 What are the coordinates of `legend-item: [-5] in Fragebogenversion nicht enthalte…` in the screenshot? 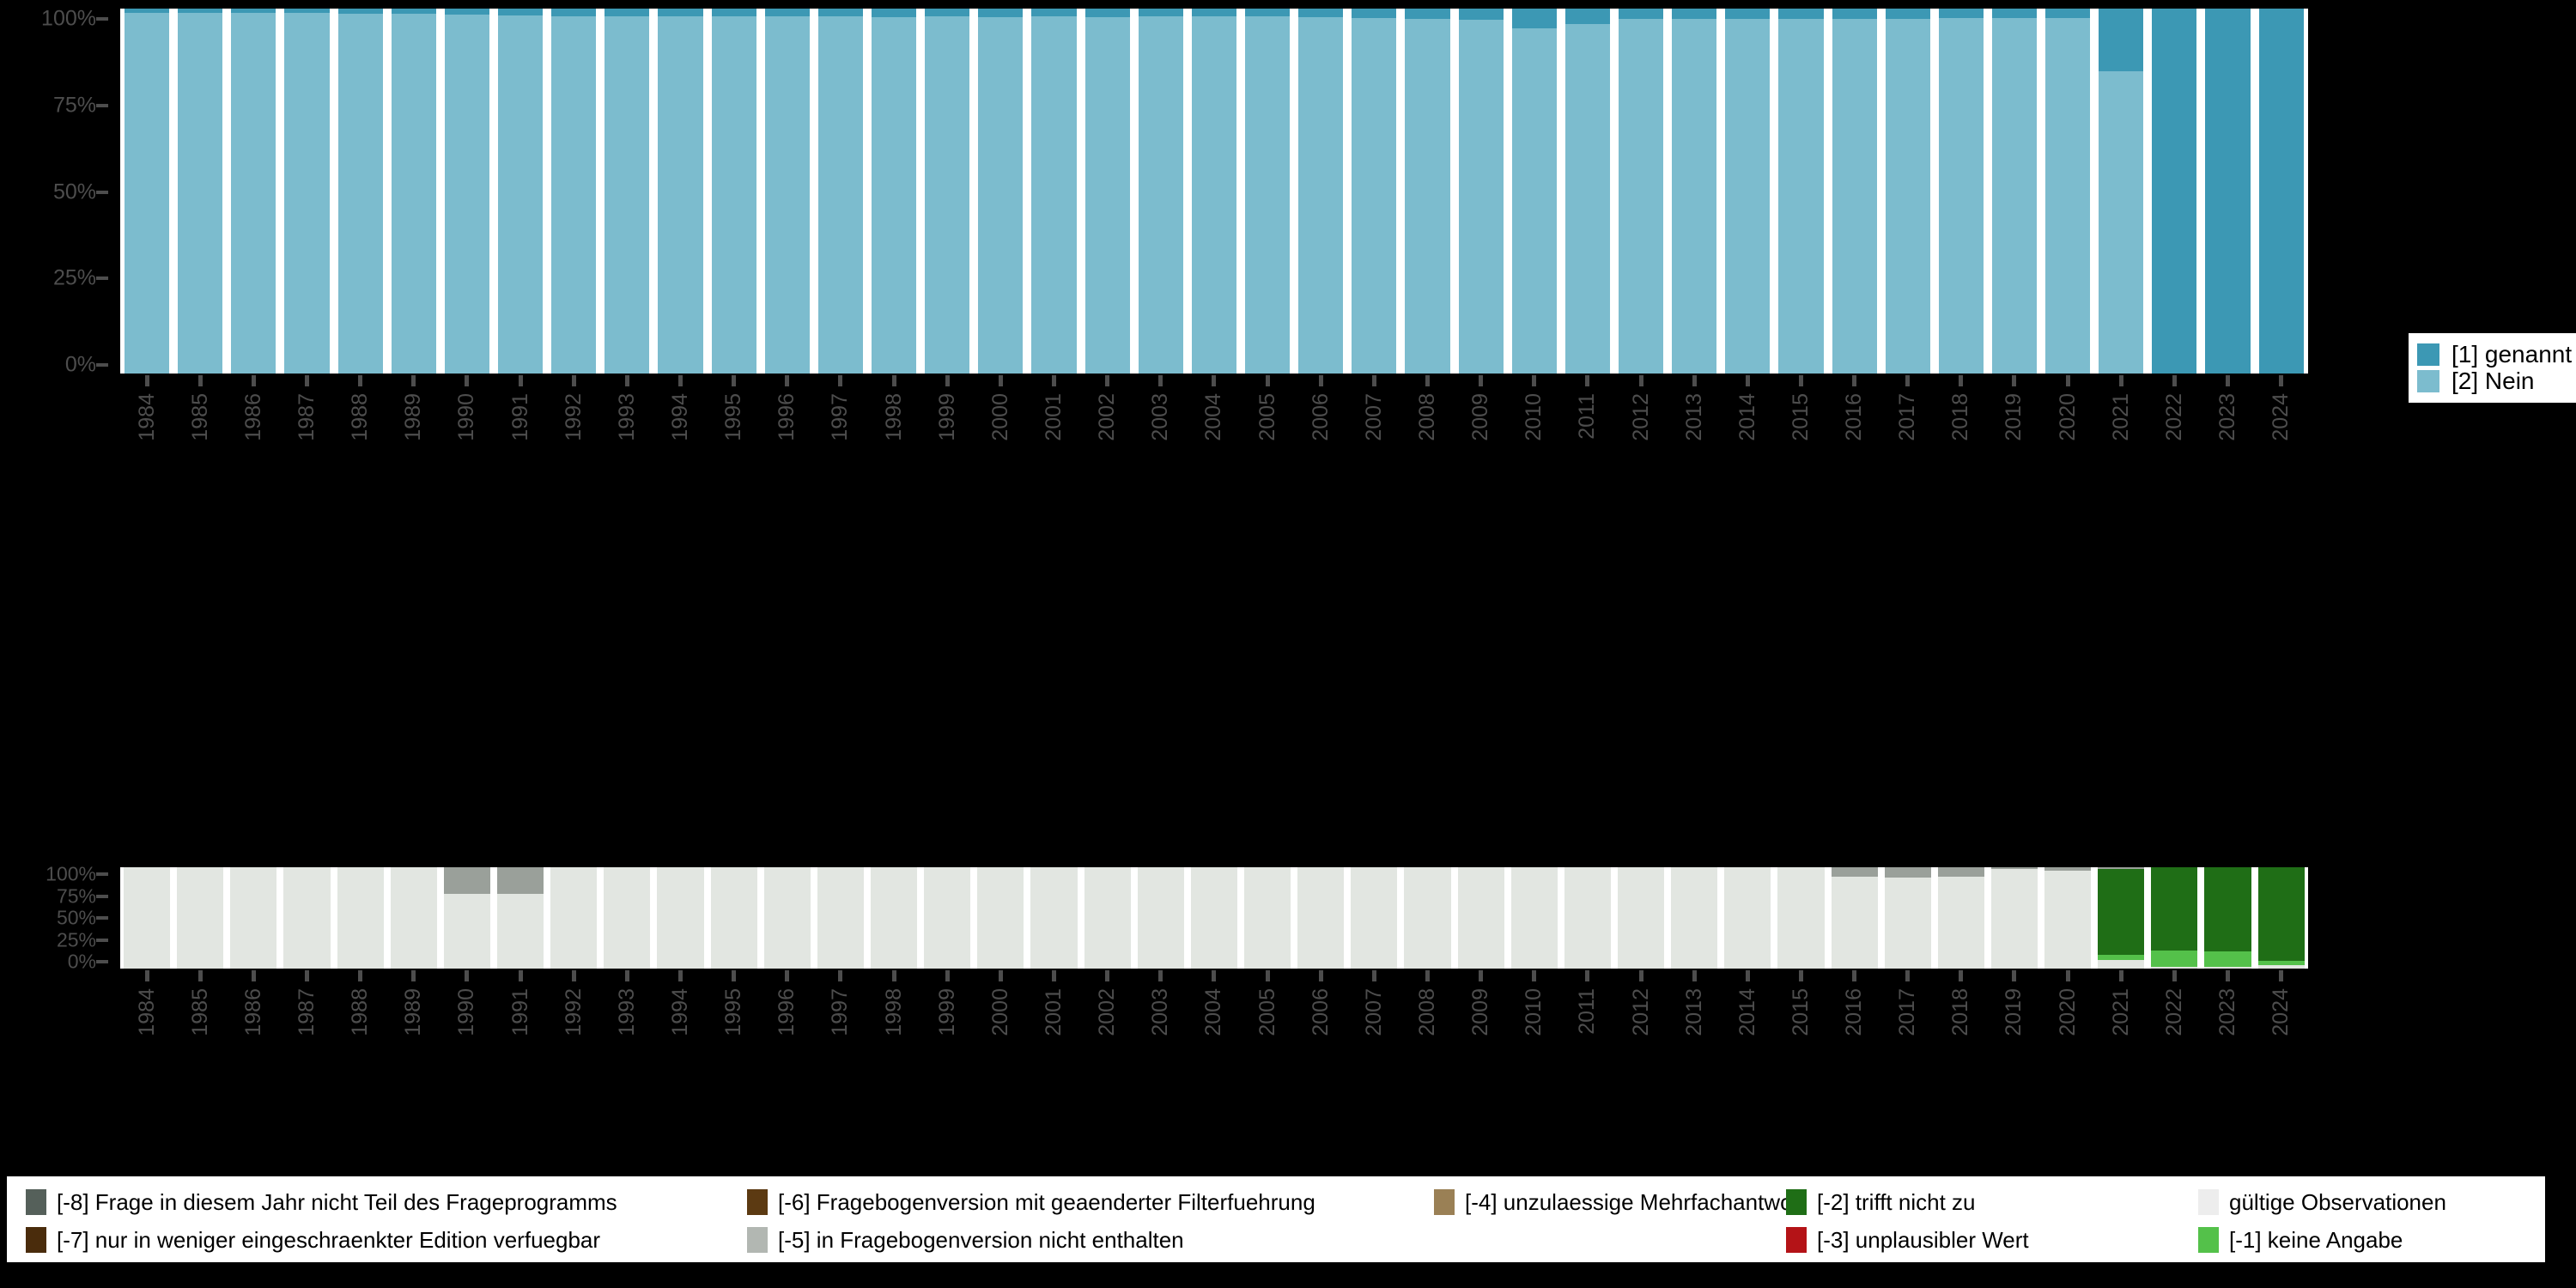 It's located at (1071, 1240).